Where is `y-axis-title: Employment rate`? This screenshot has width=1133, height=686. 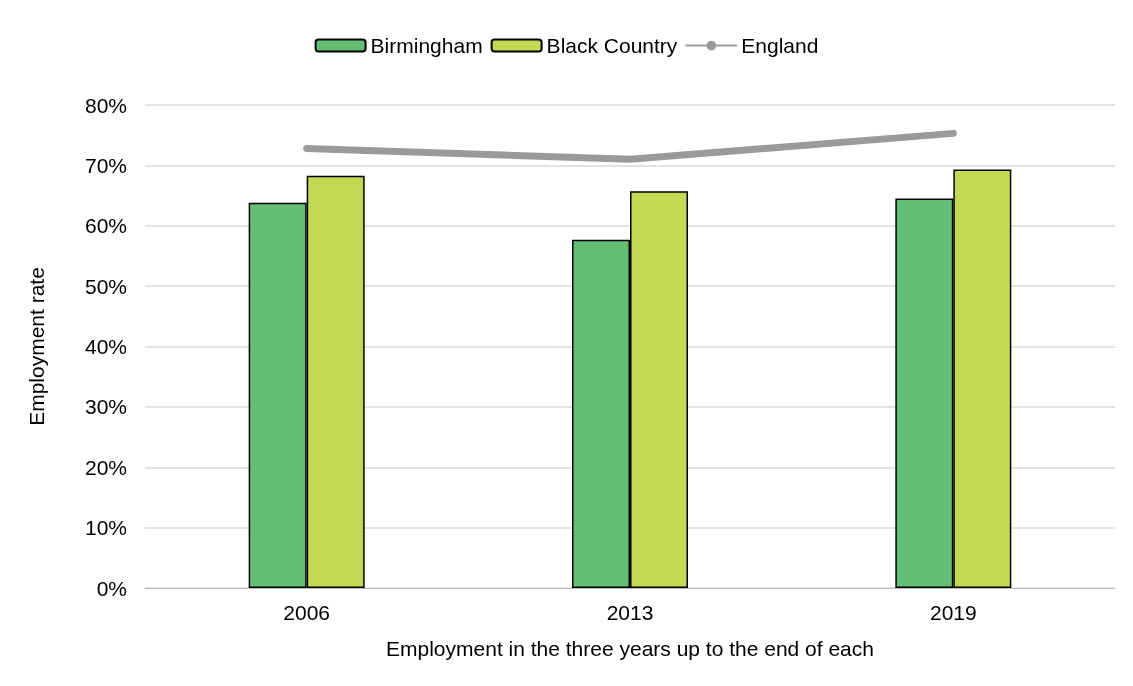
y-axis-title: Employment rate is located at coordinates (36, 346).